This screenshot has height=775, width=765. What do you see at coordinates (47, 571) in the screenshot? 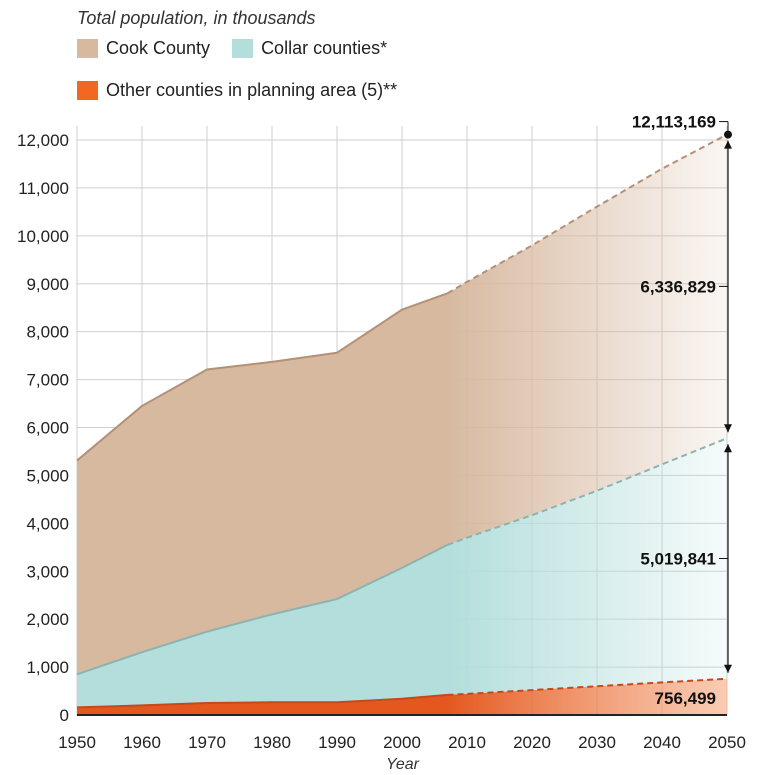
I see `y-tick-label: 3,000` at bounding box center [47, 571].